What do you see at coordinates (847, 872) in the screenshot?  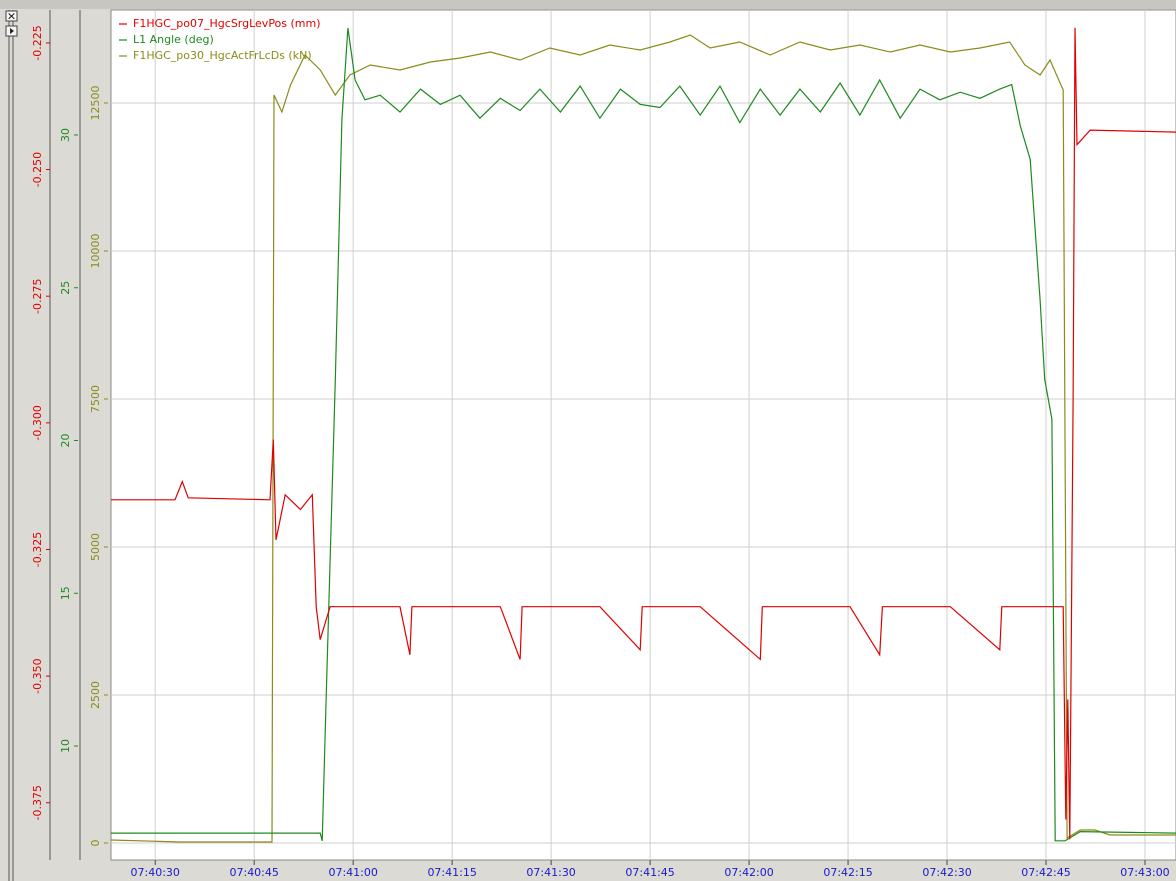 I see `x-tick-label: 07:42:15` at bounding box center [847, 872].